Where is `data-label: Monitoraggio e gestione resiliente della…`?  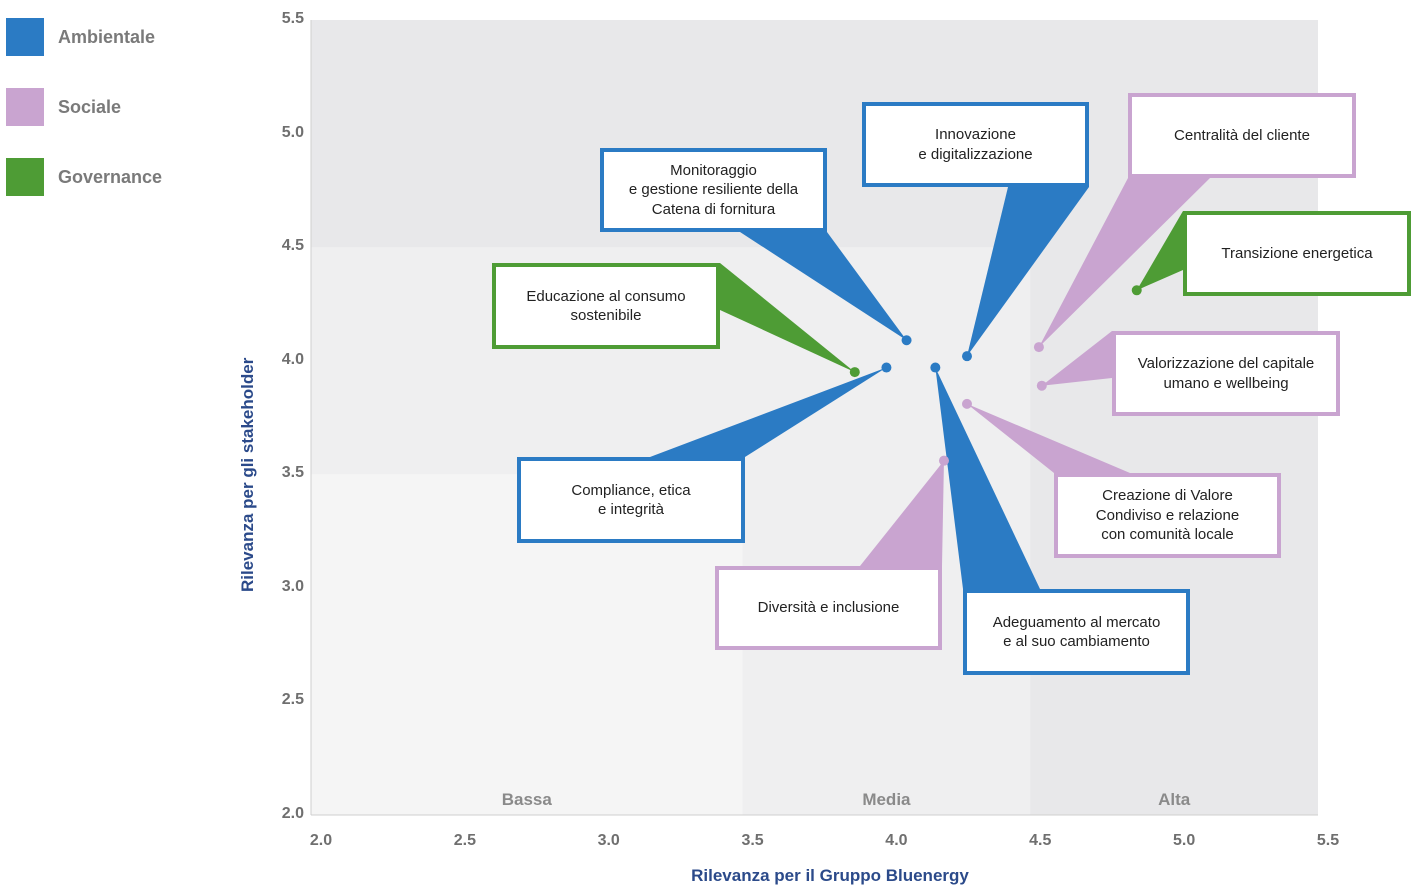 data-label: Monitoraggio e gestione resiliente della… is located at coordinates (713, 189).